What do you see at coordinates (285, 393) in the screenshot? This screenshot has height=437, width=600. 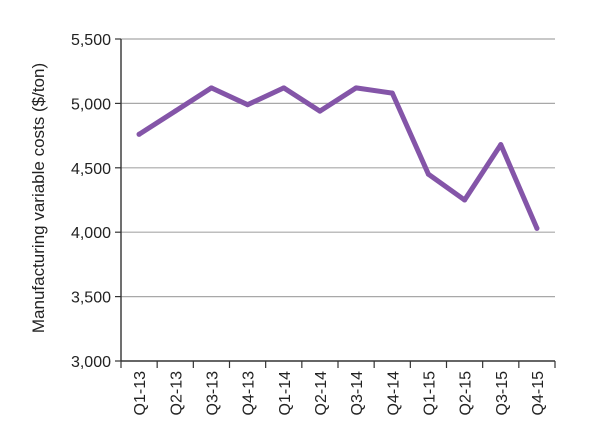 I see `x-tick-label: Q1-14` at bounding box center [285, 393].